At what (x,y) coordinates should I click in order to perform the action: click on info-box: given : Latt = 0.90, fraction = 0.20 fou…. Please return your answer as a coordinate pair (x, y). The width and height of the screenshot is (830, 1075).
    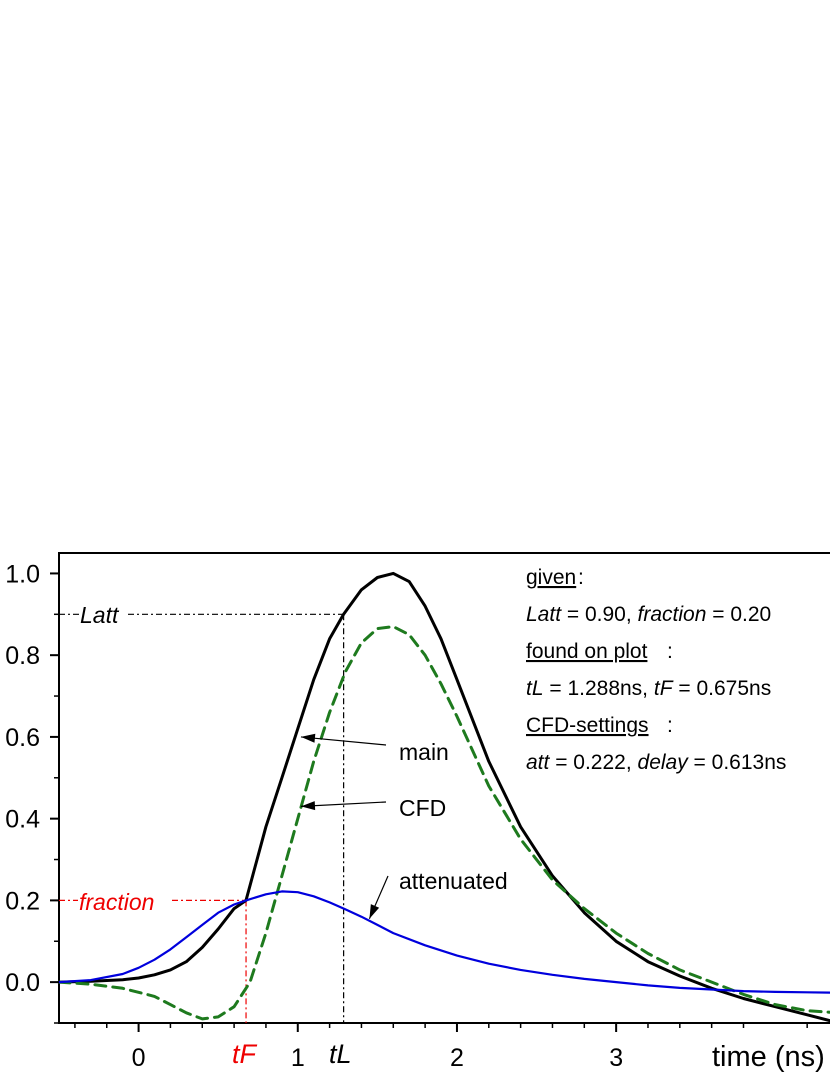
    Looking at the image, I should click on (656, 670).